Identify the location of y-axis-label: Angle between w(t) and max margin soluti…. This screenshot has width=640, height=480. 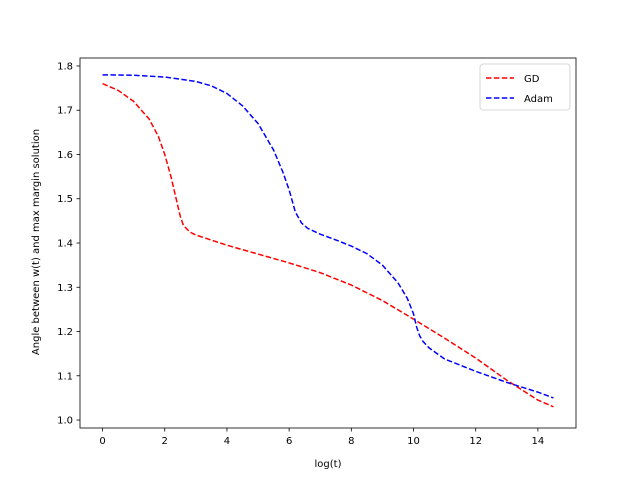
(36, 242).